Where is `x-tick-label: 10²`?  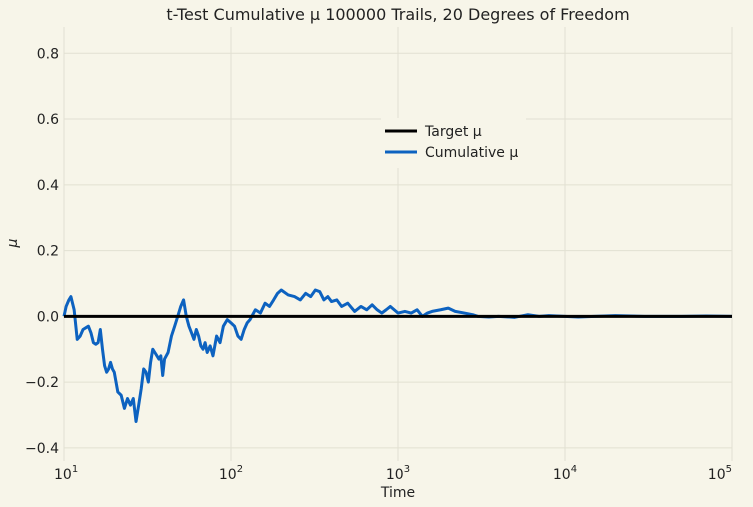 x-tick-label: 10² is located at coordinates (231, 473).